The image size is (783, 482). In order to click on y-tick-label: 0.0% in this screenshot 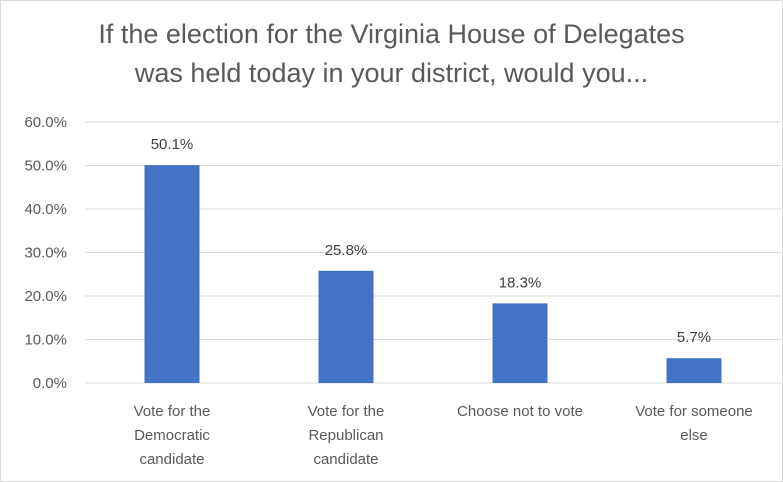, I will do `click(50, 383)`.